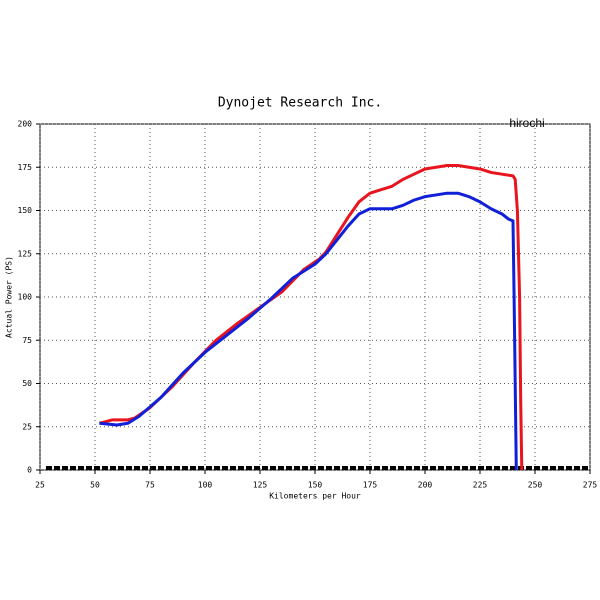 This screenshot has height=600, width=600. I want to click on x-tick-label: 225, so click(480, 485).